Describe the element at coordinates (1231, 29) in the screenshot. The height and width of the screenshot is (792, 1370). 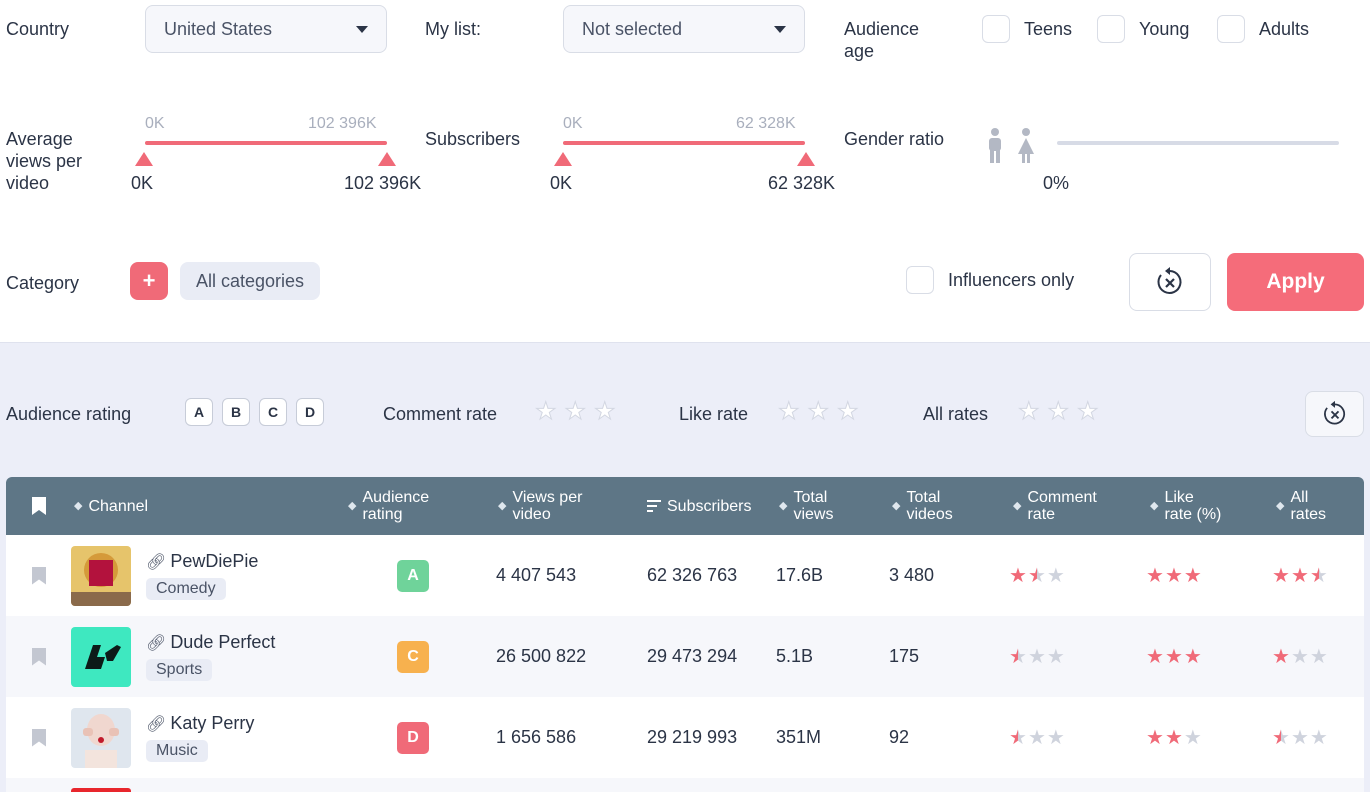
I see `adults-checkbox` at that location.